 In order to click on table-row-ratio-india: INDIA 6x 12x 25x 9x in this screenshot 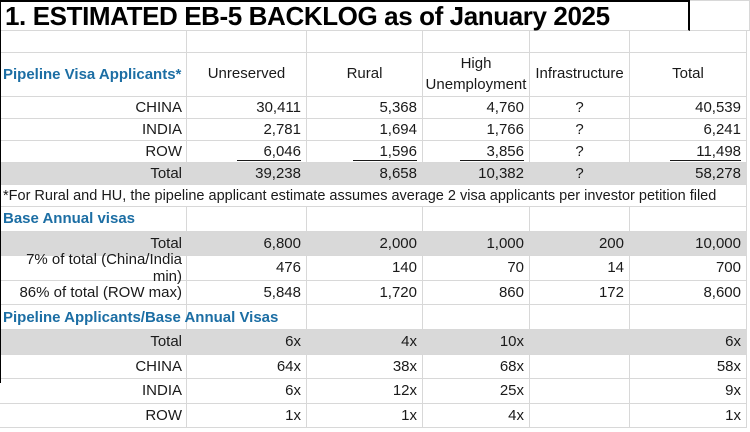, I will do `click(373, 391)`.